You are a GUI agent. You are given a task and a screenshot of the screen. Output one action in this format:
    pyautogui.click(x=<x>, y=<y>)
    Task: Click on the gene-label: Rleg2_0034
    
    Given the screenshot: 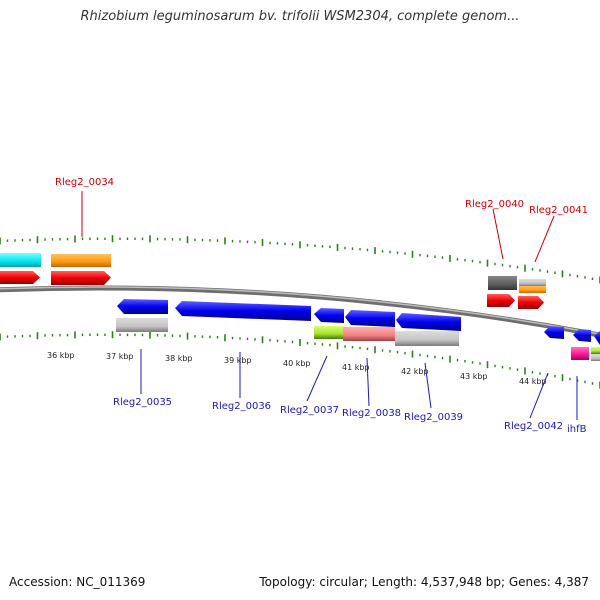 What is the action you would take?
    pyautogui.click(x=84, y=182)
    